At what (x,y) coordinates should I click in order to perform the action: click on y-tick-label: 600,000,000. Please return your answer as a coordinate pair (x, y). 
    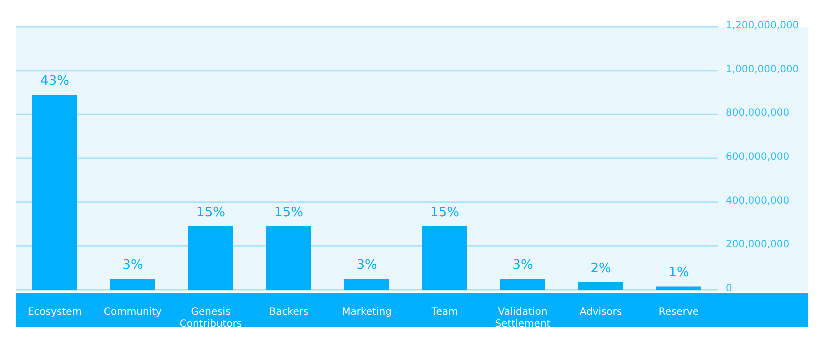
    Looking at the image, I should click on (758, 158).